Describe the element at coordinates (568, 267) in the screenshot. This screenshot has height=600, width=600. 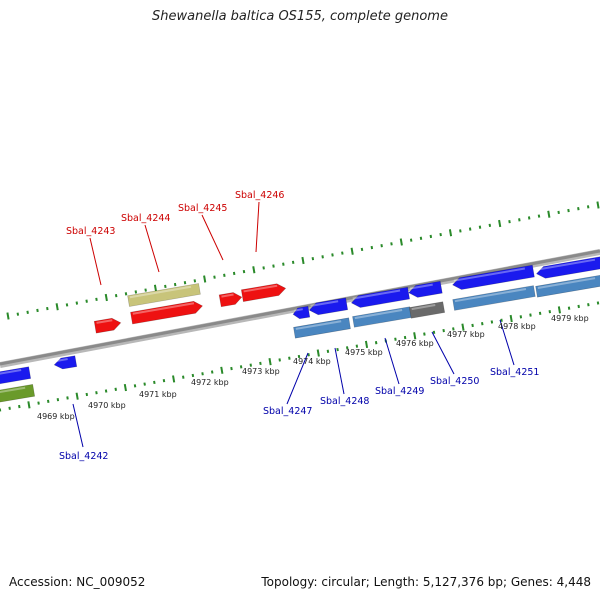
I see `gene-blue-e` at that location.